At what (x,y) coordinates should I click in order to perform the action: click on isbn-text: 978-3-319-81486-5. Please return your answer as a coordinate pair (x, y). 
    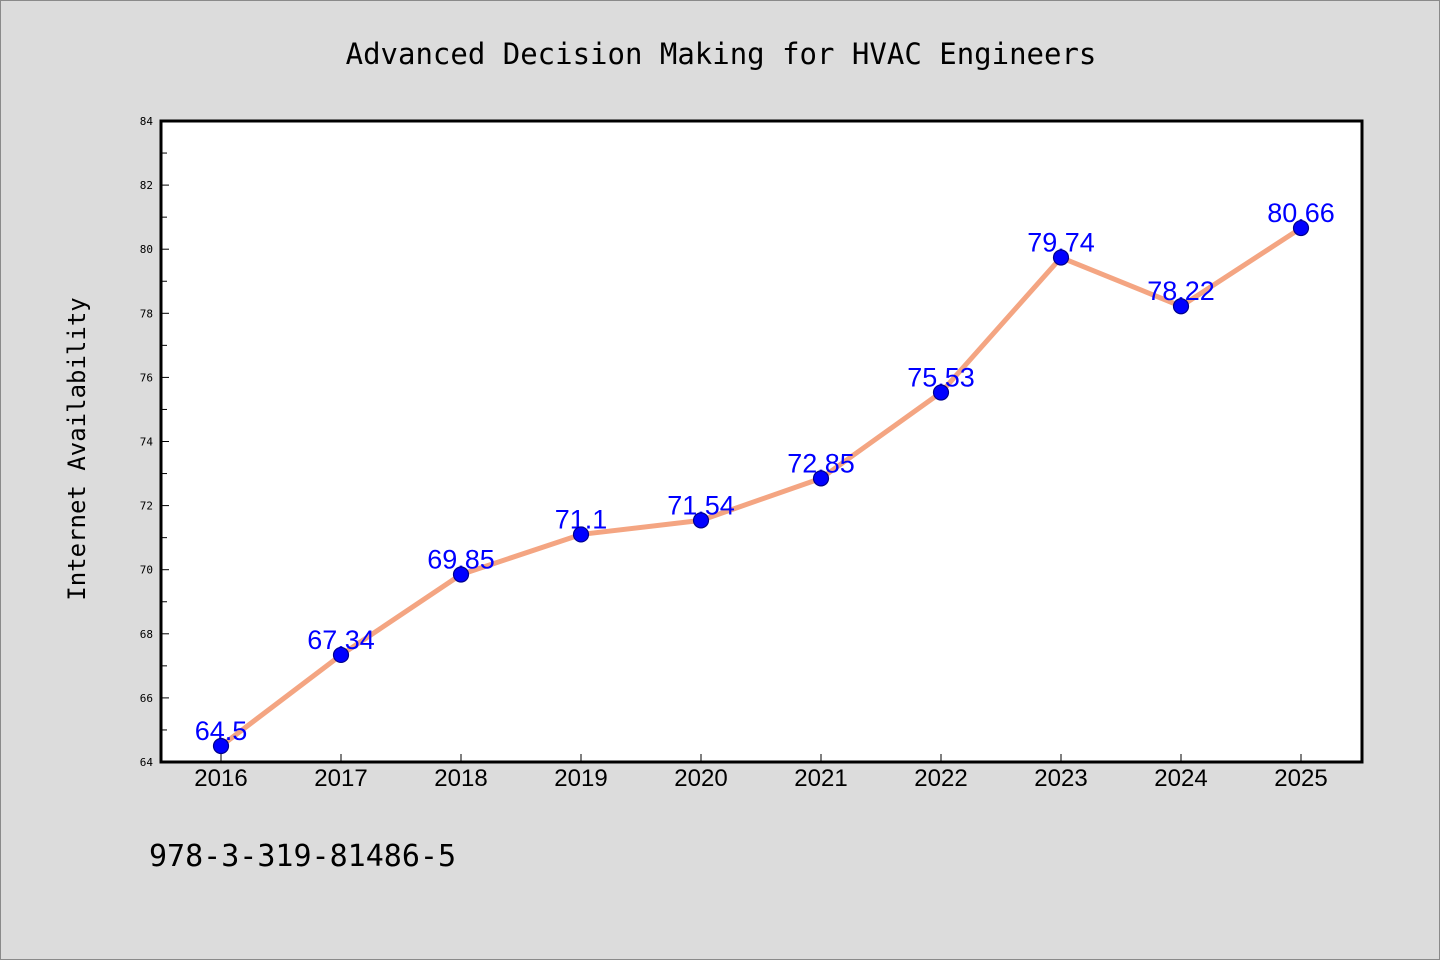
    Looking at the image, I should click on (302, 856).